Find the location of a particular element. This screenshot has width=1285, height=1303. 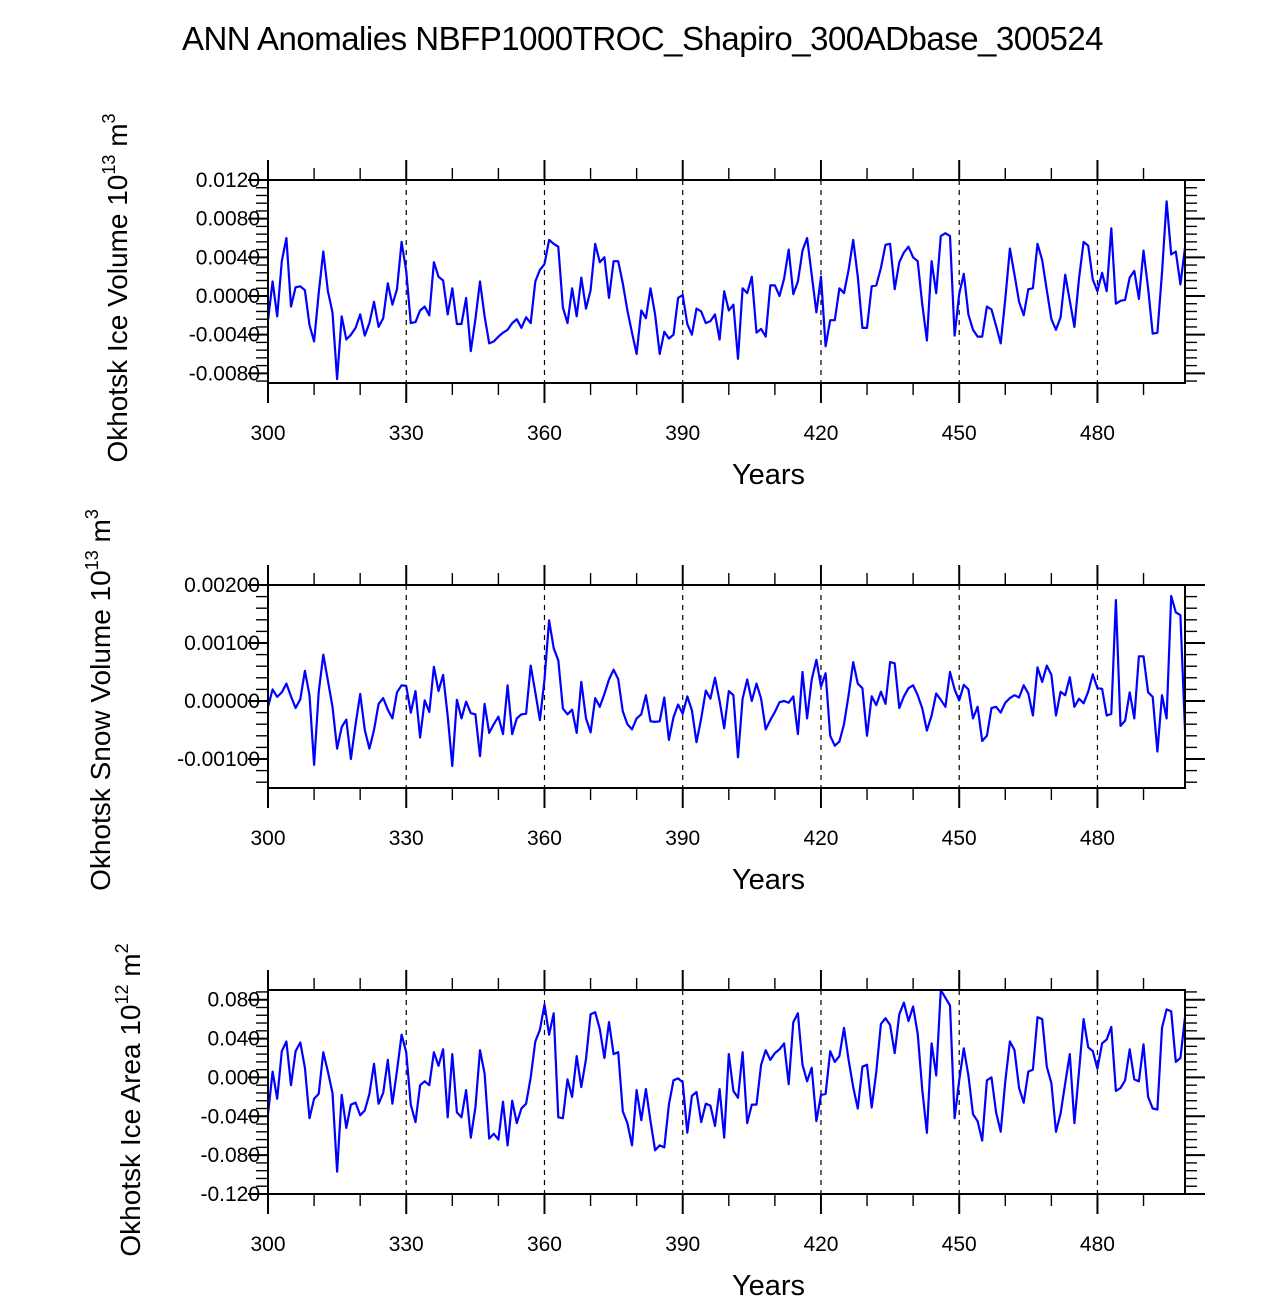

y-axis-title: Okhotsk Snow Volume 1013 m3 is located at coordinates (99, 700).